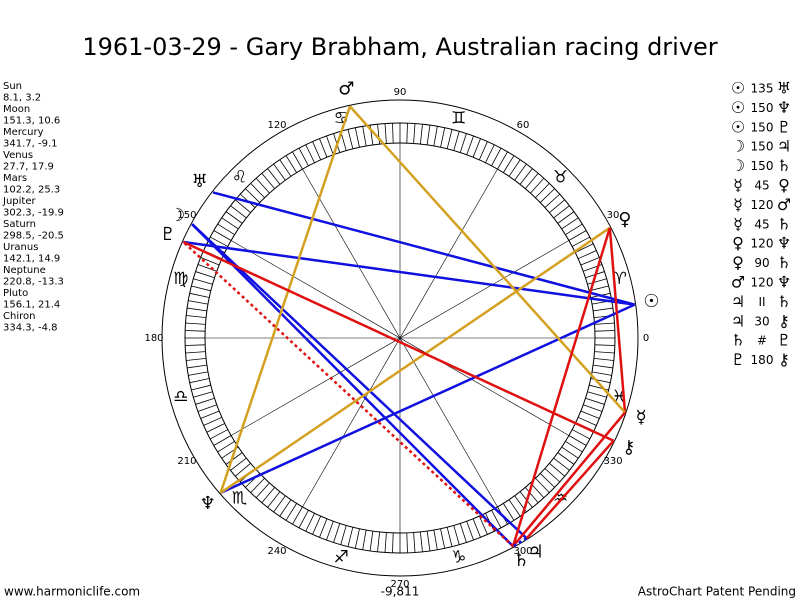 The image size is (800, 600). Describe the element at coordinates (18, 155) in the screenshot. I see `planet-name: Venus` at that location.